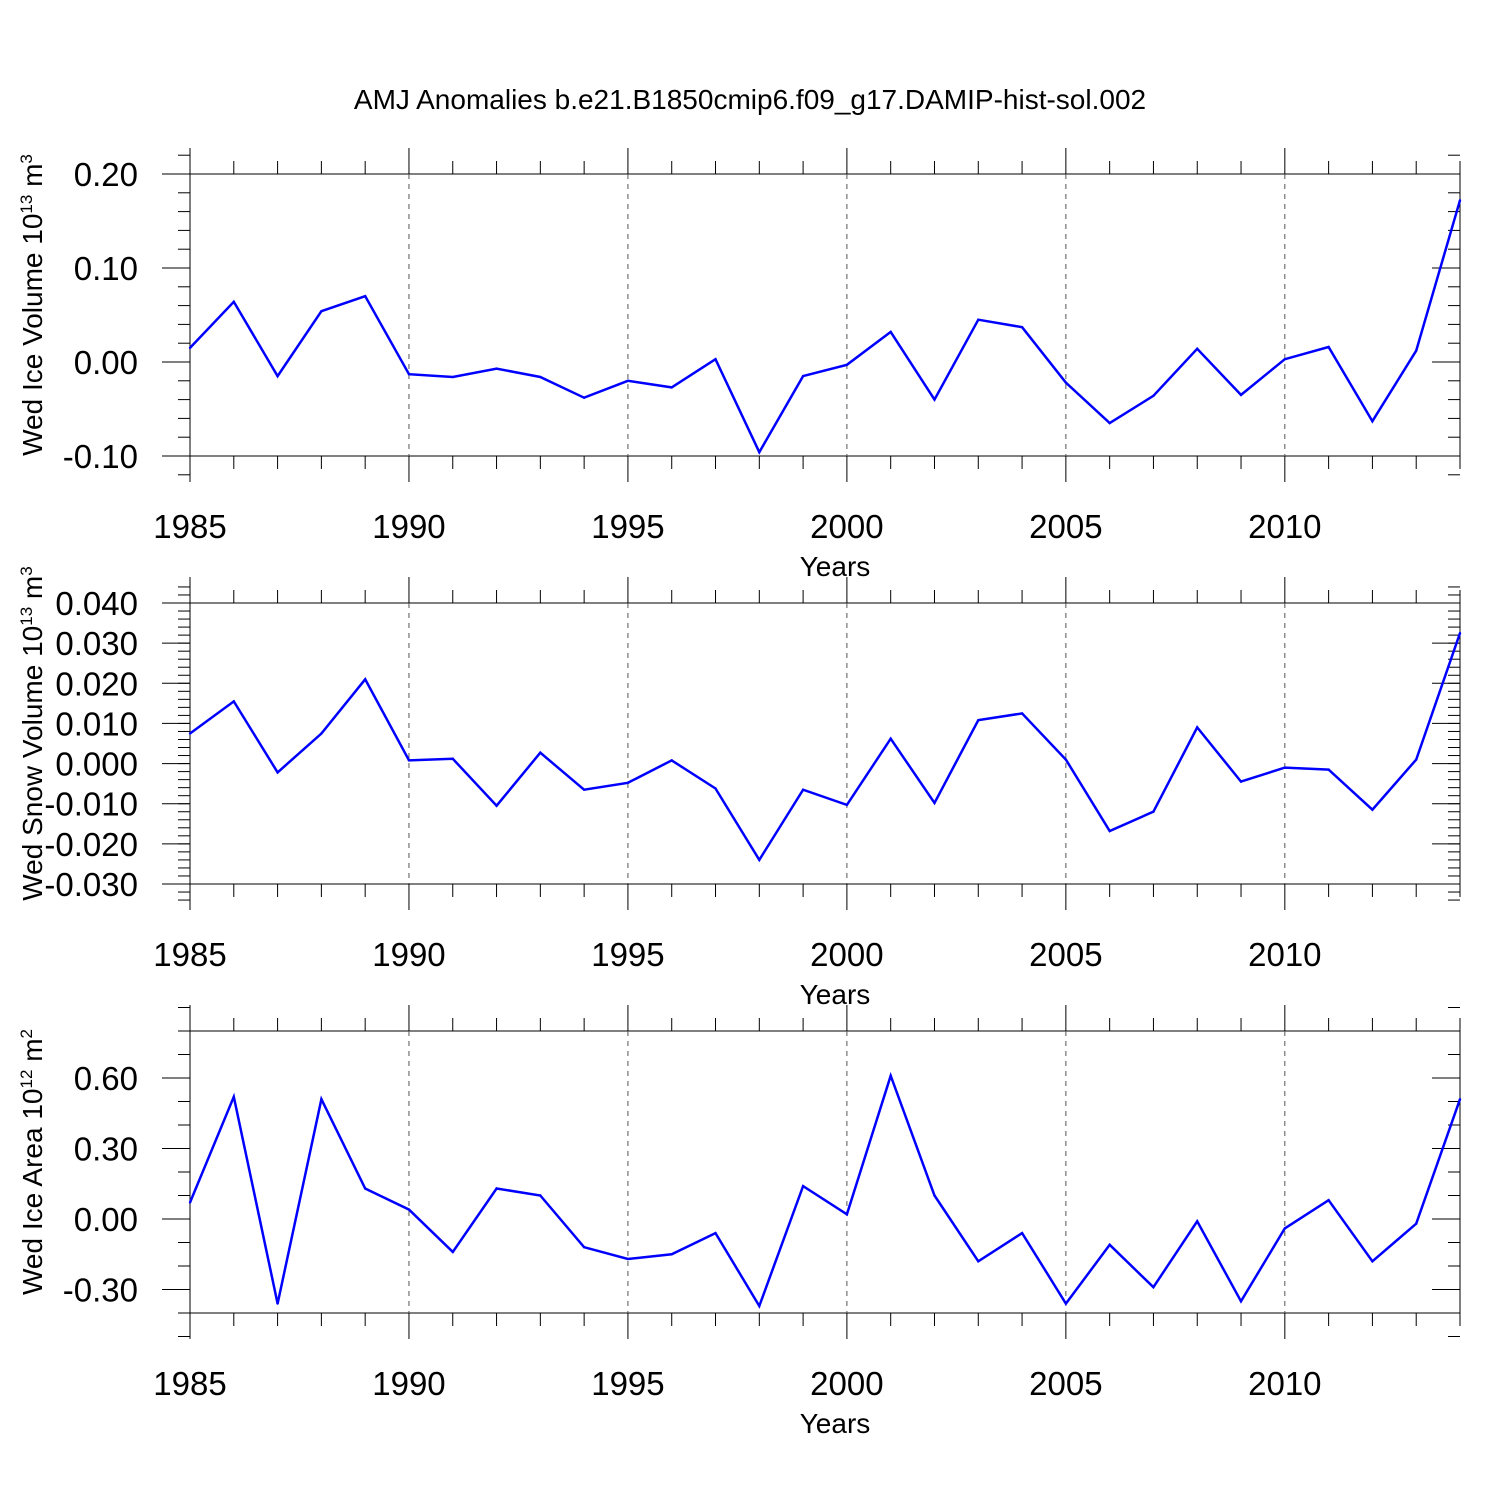 The width and height of the screenshot is (1500, 1500). What do you see at coordinates (26, 570) in the screenshot?
I see `y-axis-title-unit-exponent: 3` at bounding box center [26, 570].